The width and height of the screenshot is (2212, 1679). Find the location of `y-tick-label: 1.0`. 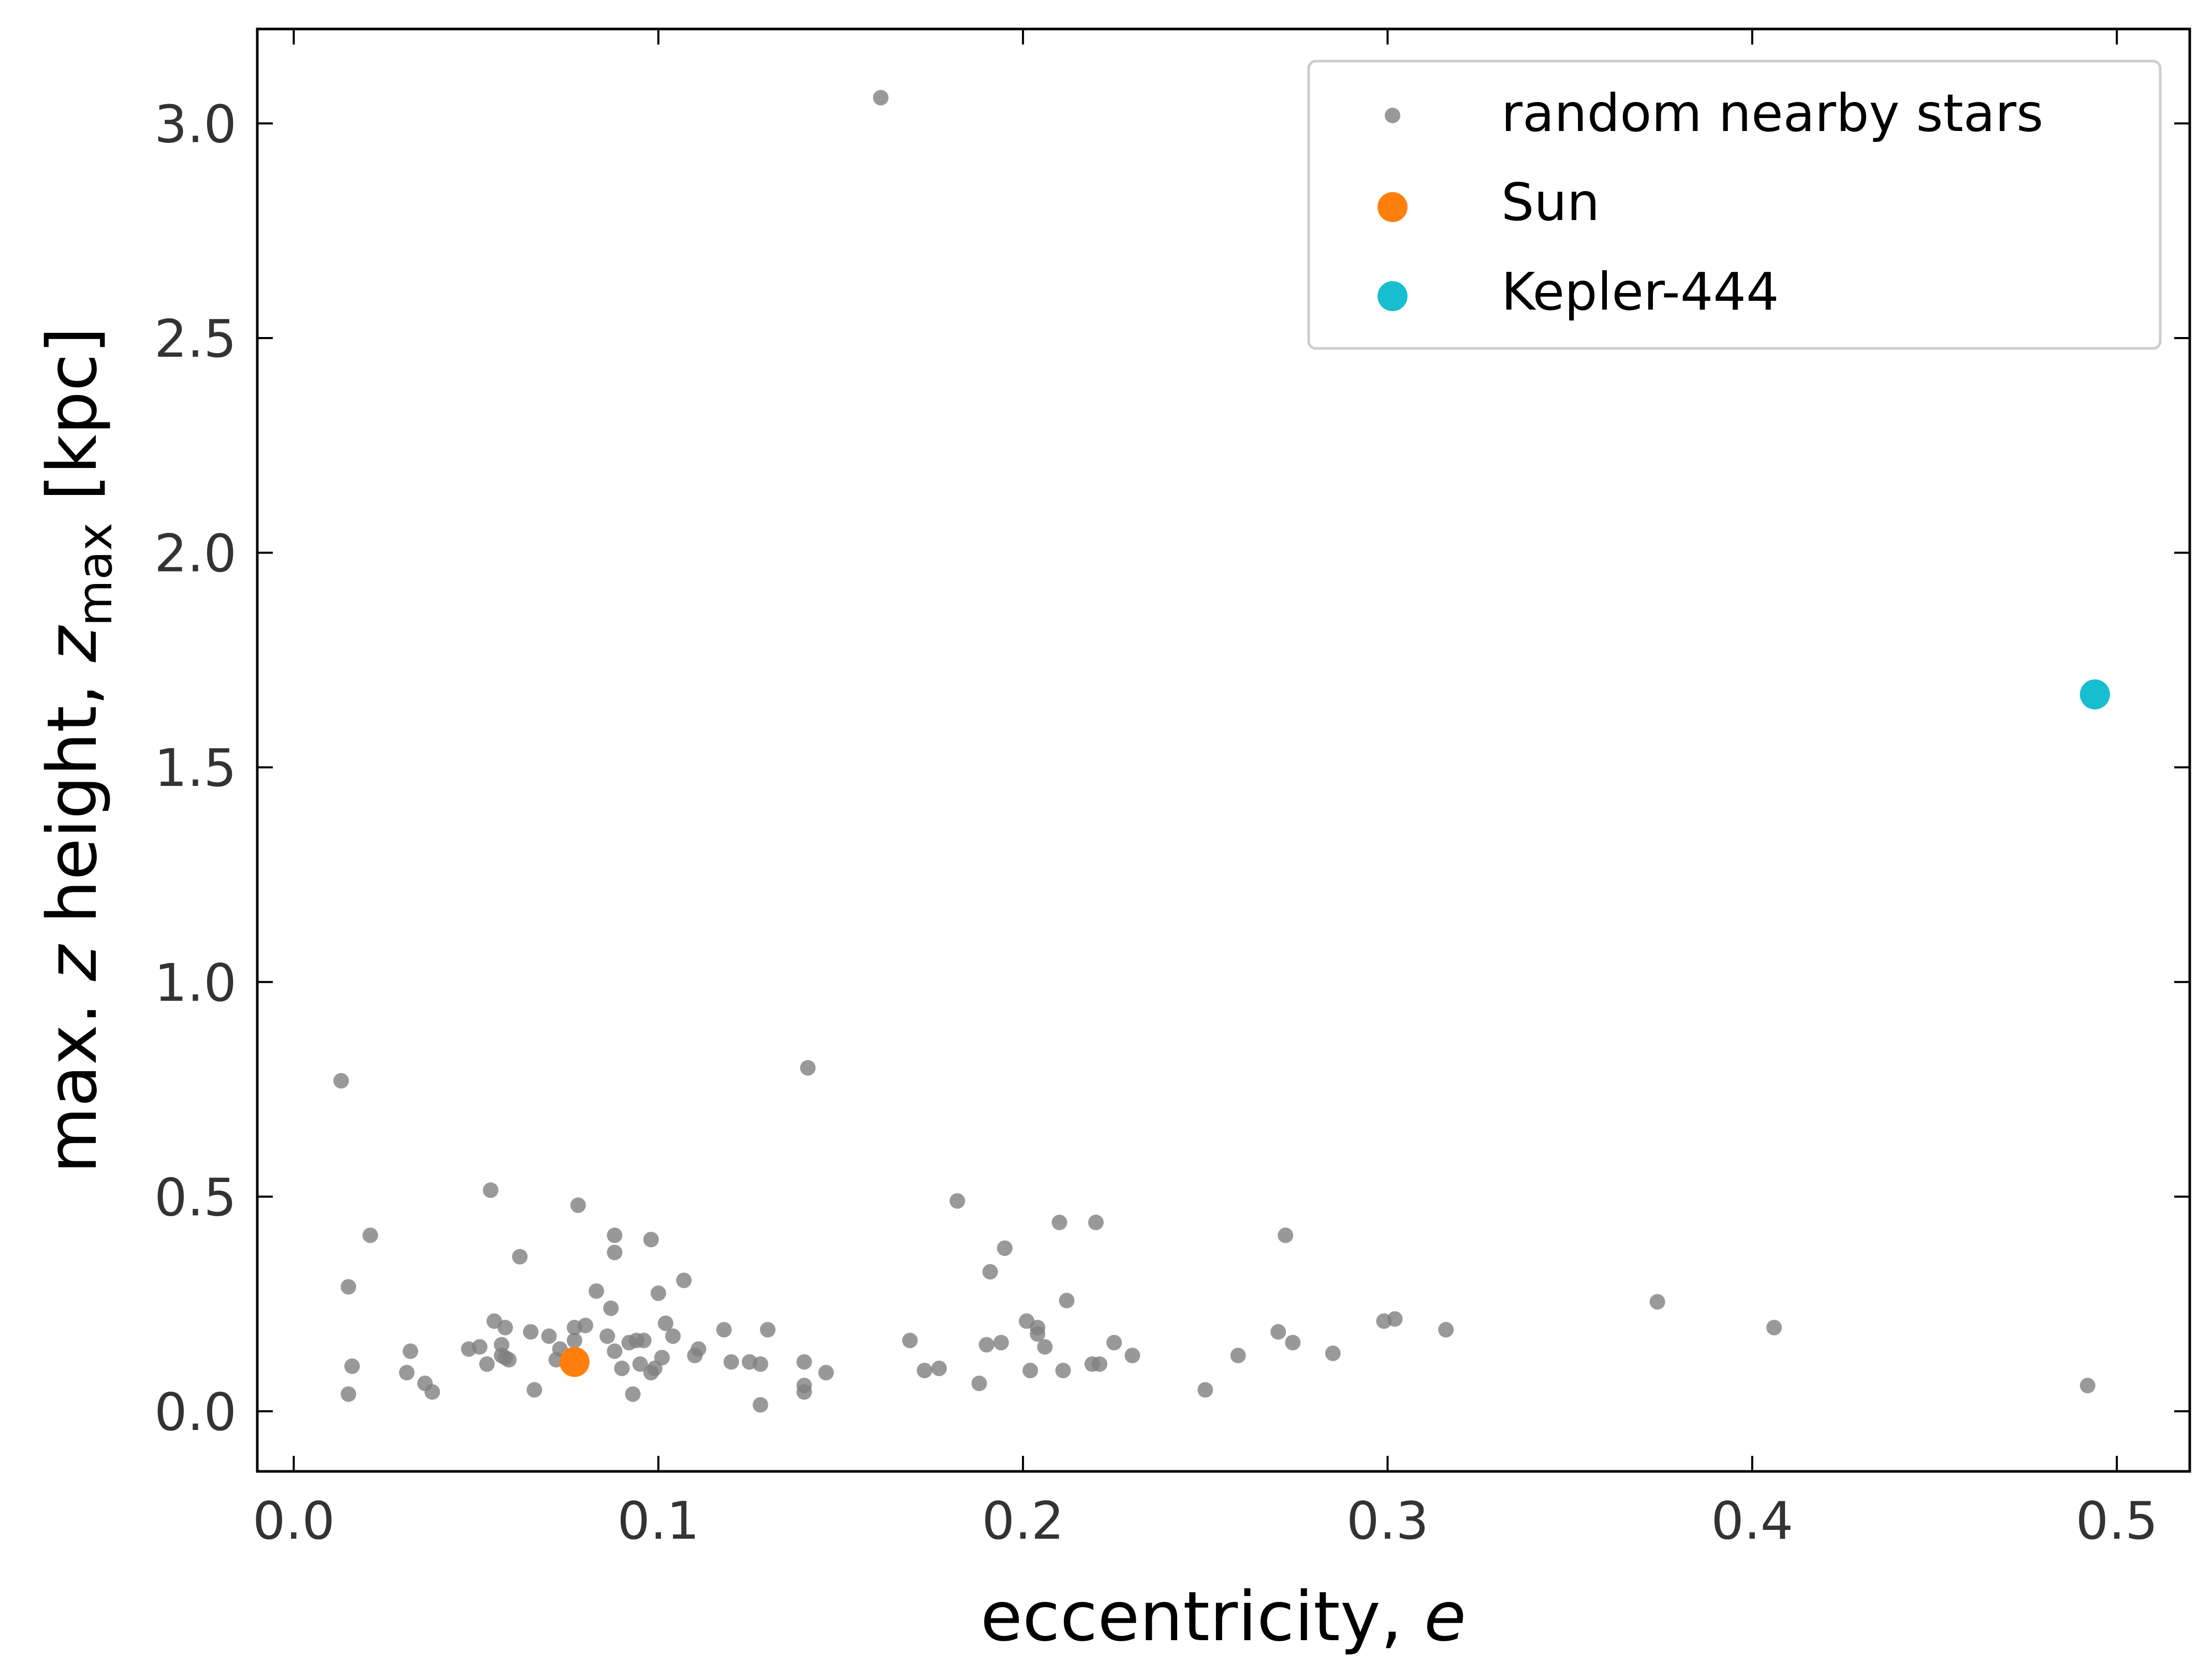

y-tick-label: 1.0 is located at coordinates (195, 983).